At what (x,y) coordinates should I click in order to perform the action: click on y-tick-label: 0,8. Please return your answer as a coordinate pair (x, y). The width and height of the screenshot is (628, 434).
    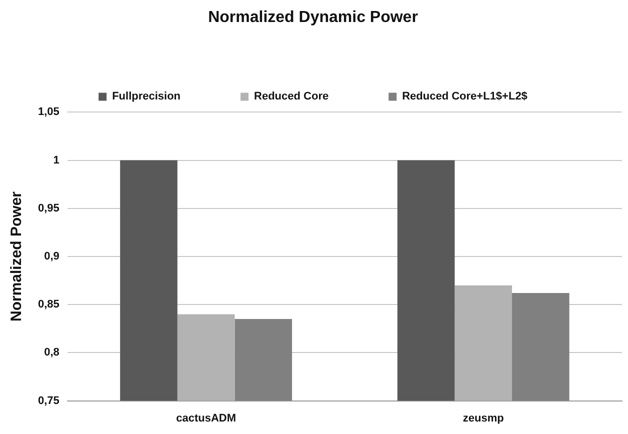
    Looking at the image, I should click on (52, 352).